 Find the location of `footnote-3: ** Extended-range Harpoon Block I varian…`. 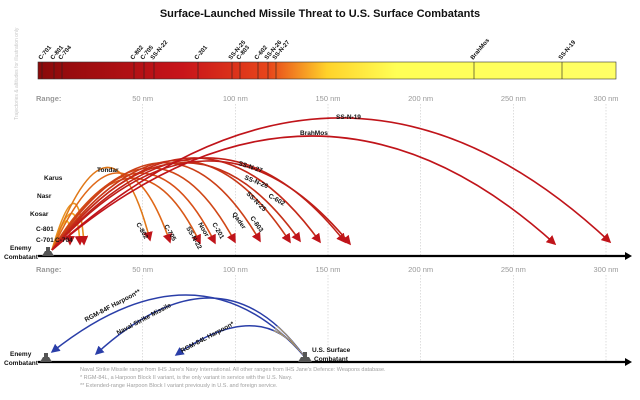

footnote-3: ** Extended-range Harpoon Block I varian… is located at coordinates (179, 386).